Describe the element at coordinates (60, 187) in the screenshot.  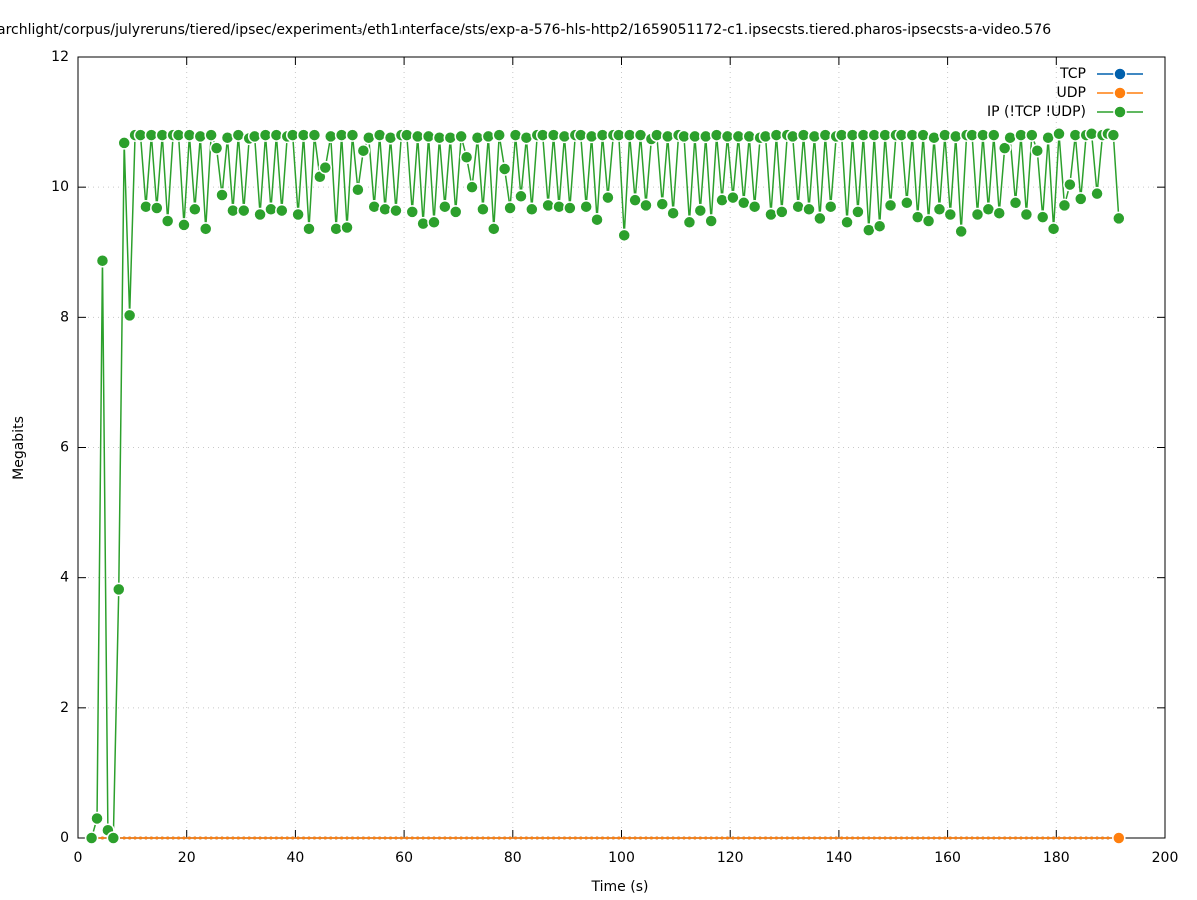
I see `y-tick-label: 10` at that location.